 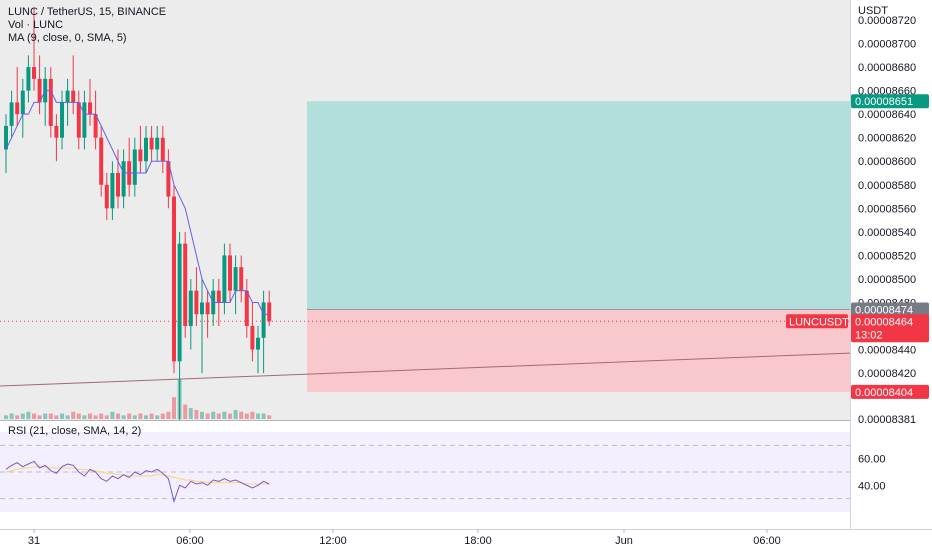 I want to click on target-price-tag-text: 0.00008651, so click(x=884, y=102).